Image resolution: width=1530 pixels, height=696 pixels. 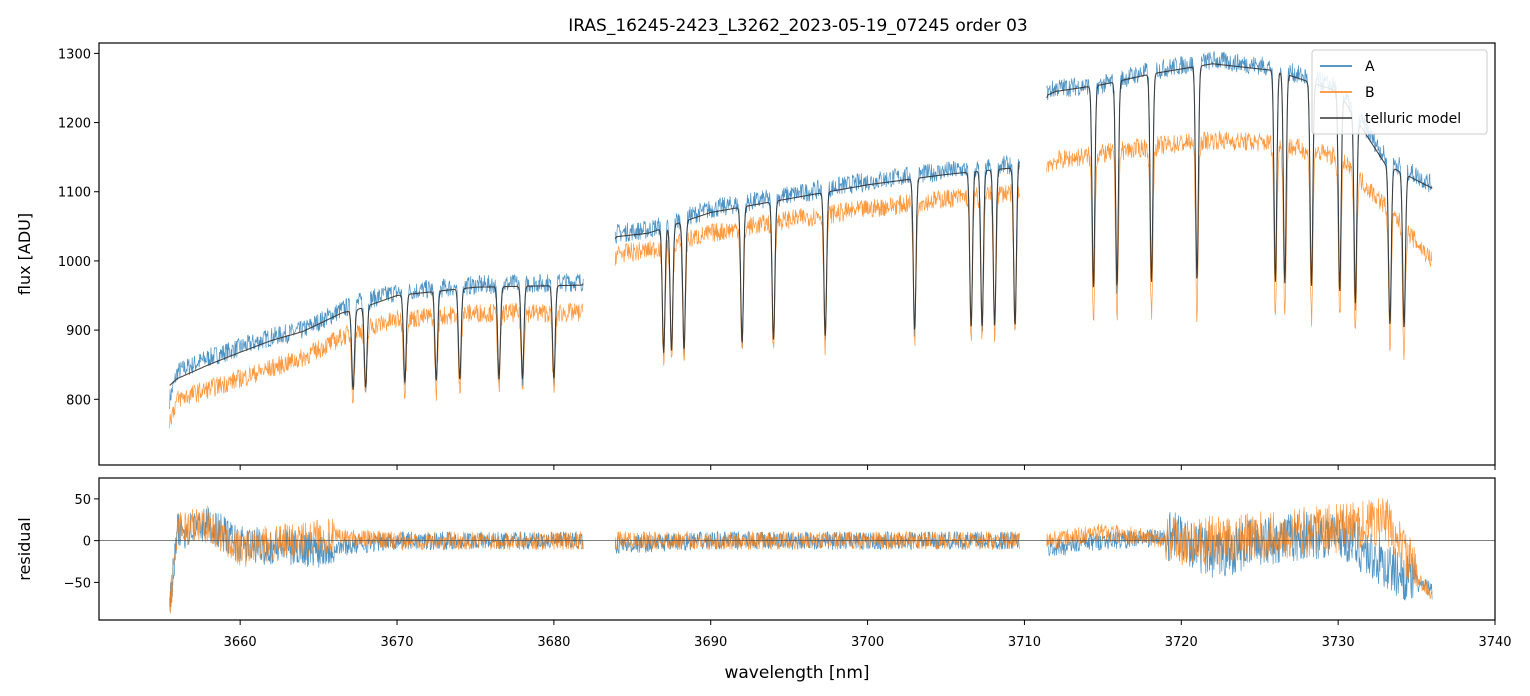 What do you see at coordinates (74, 124) in the screenshot?
I see `y-tick-label: 1200` at bounding box center [74, 124].